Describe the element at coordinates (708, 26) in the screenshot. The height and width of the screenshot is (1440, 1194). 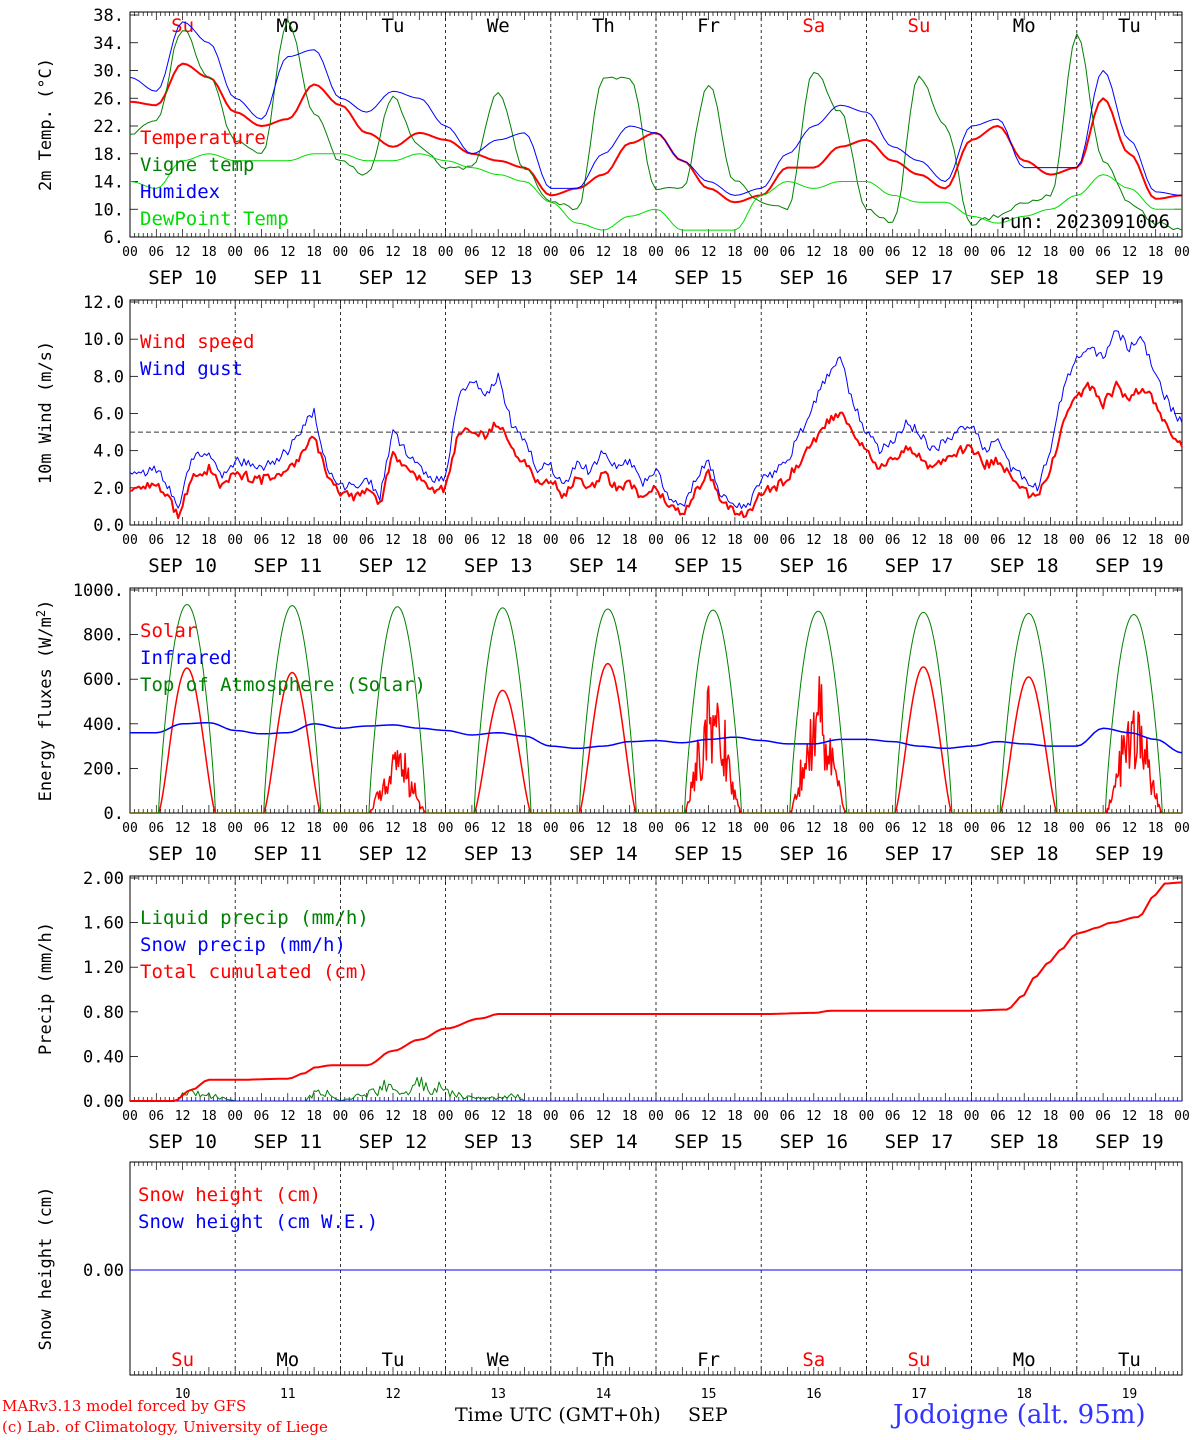
I see `weekday-label: Fr` at that location.